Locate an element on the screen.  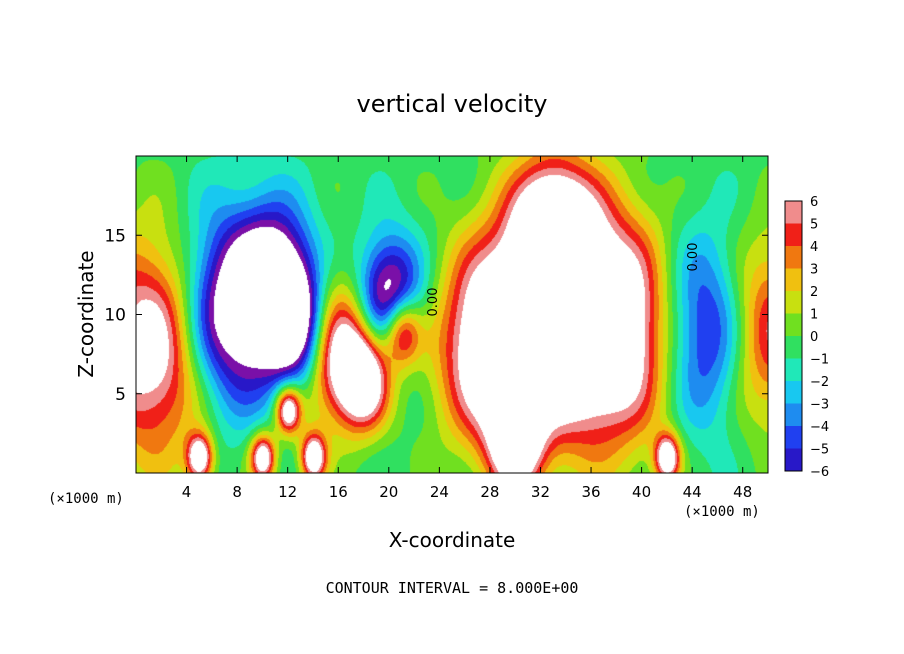
colorbar-label: 3 is located at coordinates (814, 270).